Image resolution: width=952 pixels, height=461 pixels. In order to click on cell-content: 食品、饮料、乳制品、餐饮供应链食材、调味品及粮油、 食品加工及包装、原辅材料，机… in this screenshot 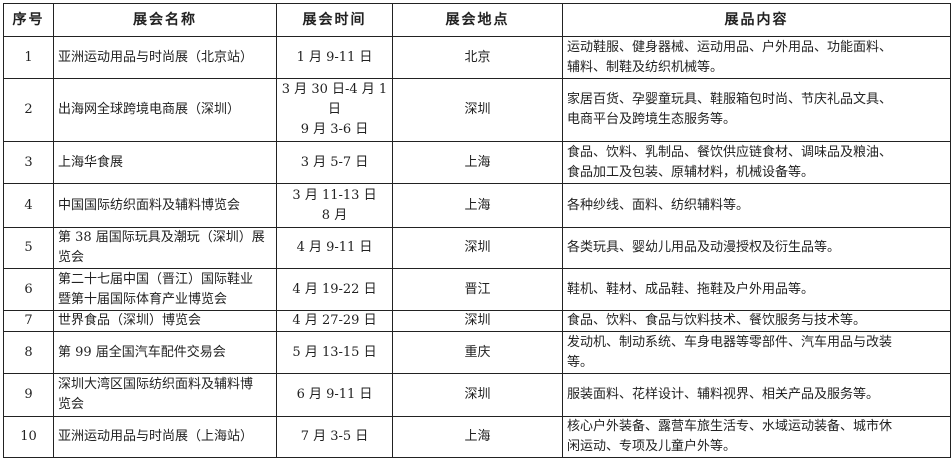, I will do `click(756, 162)`.